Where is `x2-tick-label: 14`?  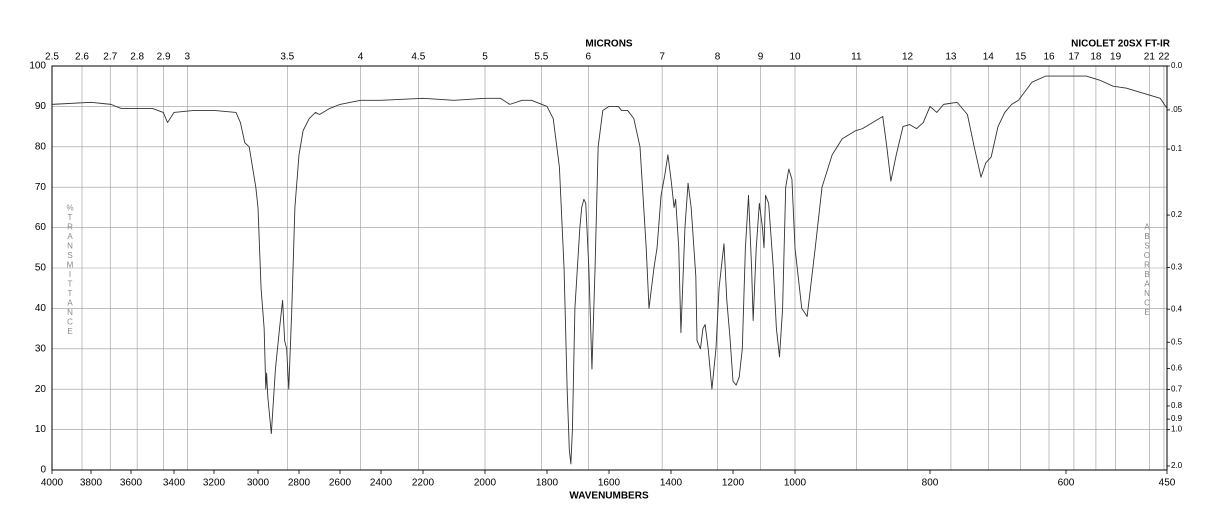 x2-tick-label: 14 is located at coordinates (989, 57).